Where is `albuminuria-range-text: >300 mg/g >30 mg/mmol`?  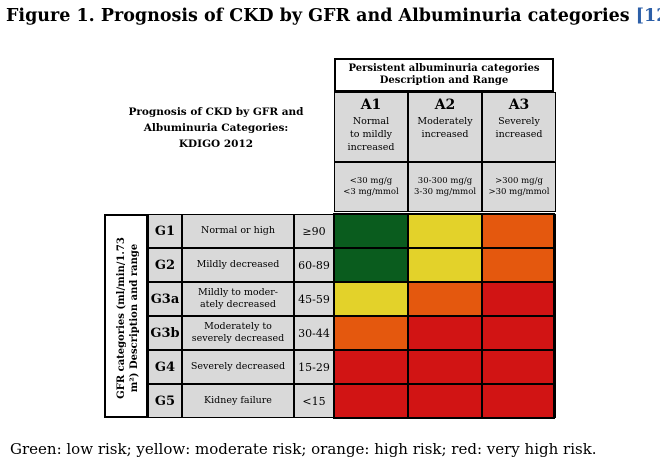 albuminuria-range-text: >300 mg/g >30 mg/mmol is located at coordinates (519, 187).